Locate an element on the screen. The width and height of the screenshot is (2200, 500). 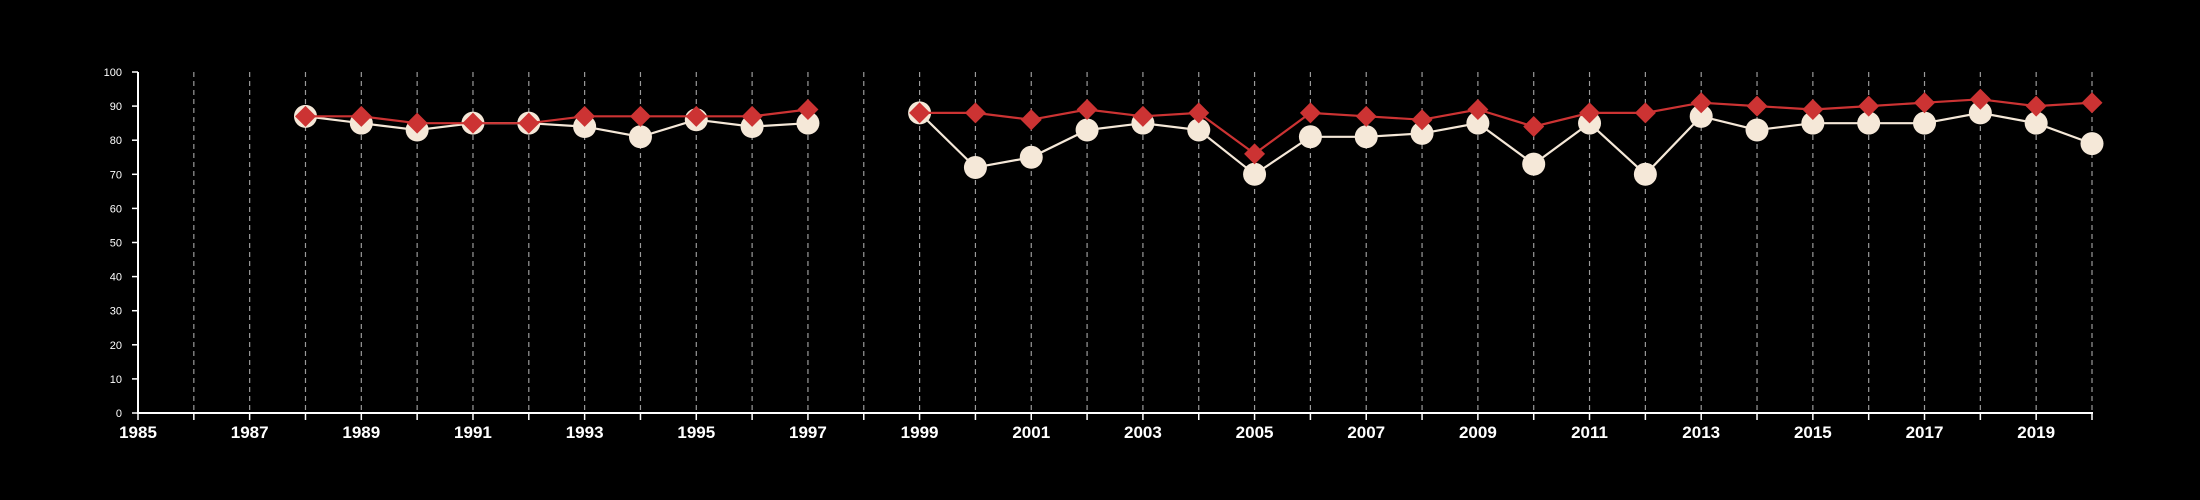
y-tick-label: 40 is located at coordinates (116, 278).